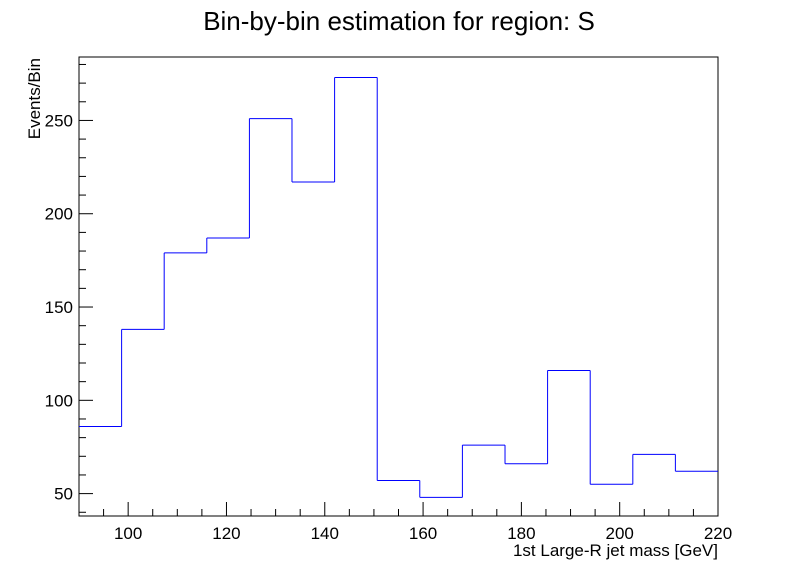 The image size is (798, 574). Describe the element at coordinates (63, 494) in the screenshot. I see `y-tick-label: 50` at that location.